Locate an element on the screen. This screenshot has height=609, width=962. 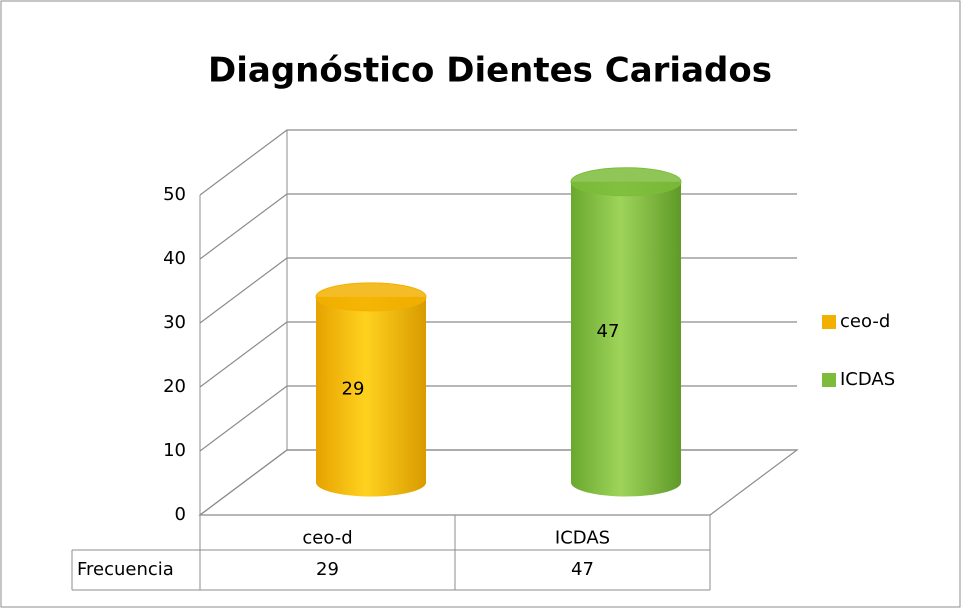
y-tick-label: 0 is located at coordinates (180, 514).